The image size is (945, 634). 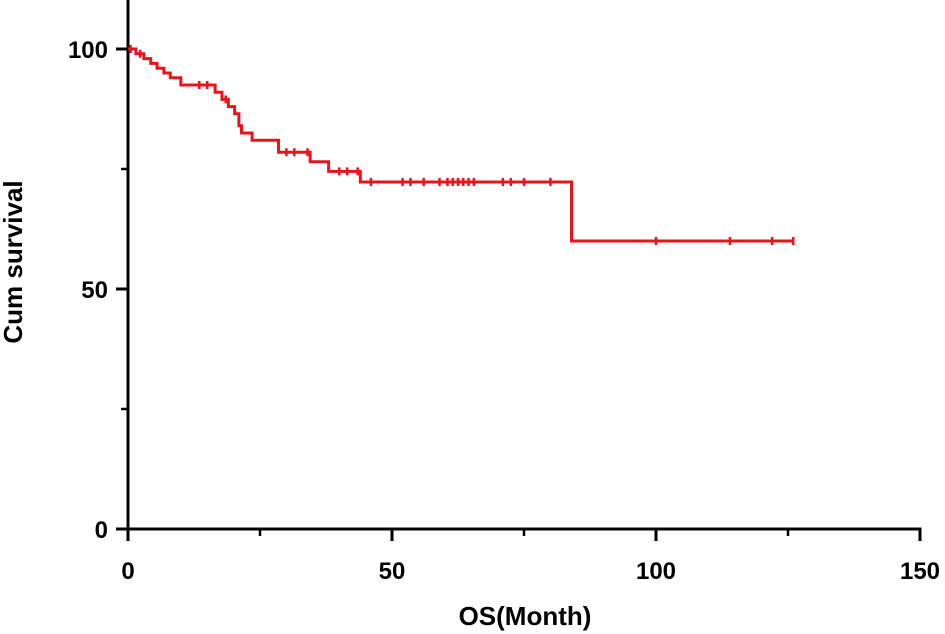 I want to click on y-tick-label: 100, so click(x=88, y=50).